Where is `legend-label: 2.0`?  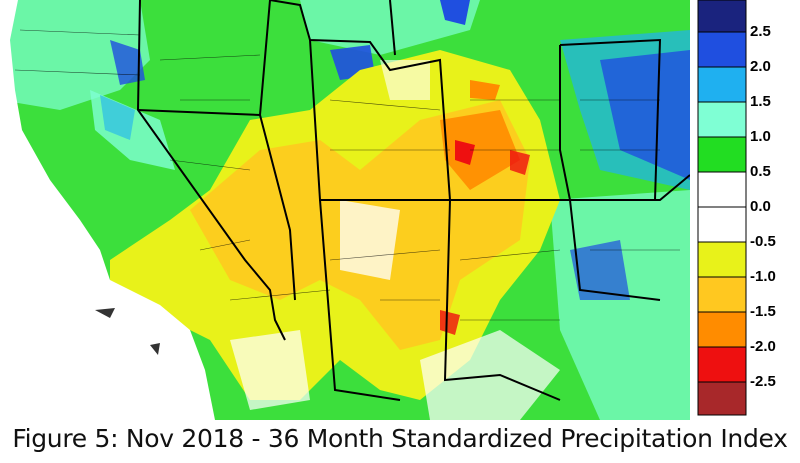
legend-label: 2.0 is located at coordinates (760, 66).